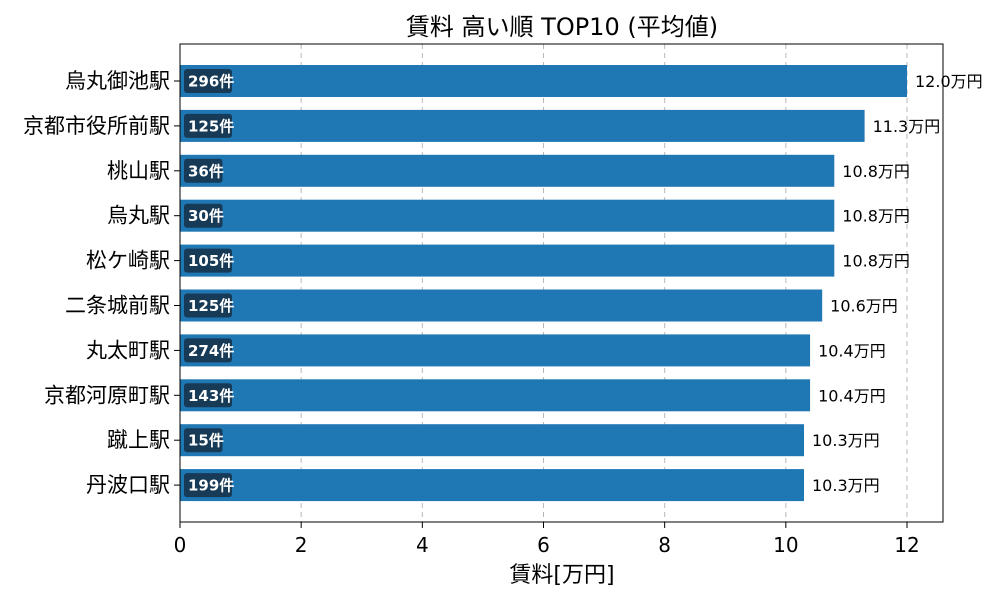 This screenshot has width=1000, height=600. What do you see at coordinates (301, 545) in the screenshot?
I see `x-tick-label: 2` at bounding box center [301, 545].